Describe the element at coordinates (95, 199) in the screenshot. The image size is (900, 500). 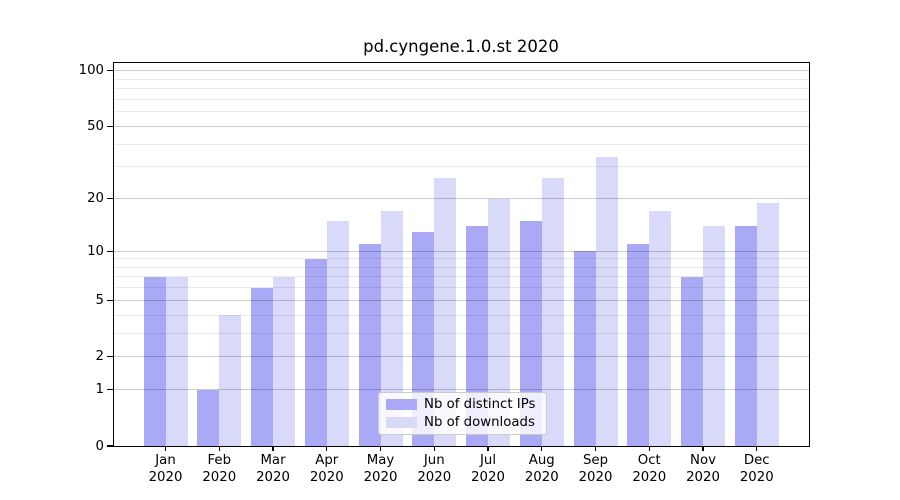
I see `y-tick-label-20: 20` at that location.